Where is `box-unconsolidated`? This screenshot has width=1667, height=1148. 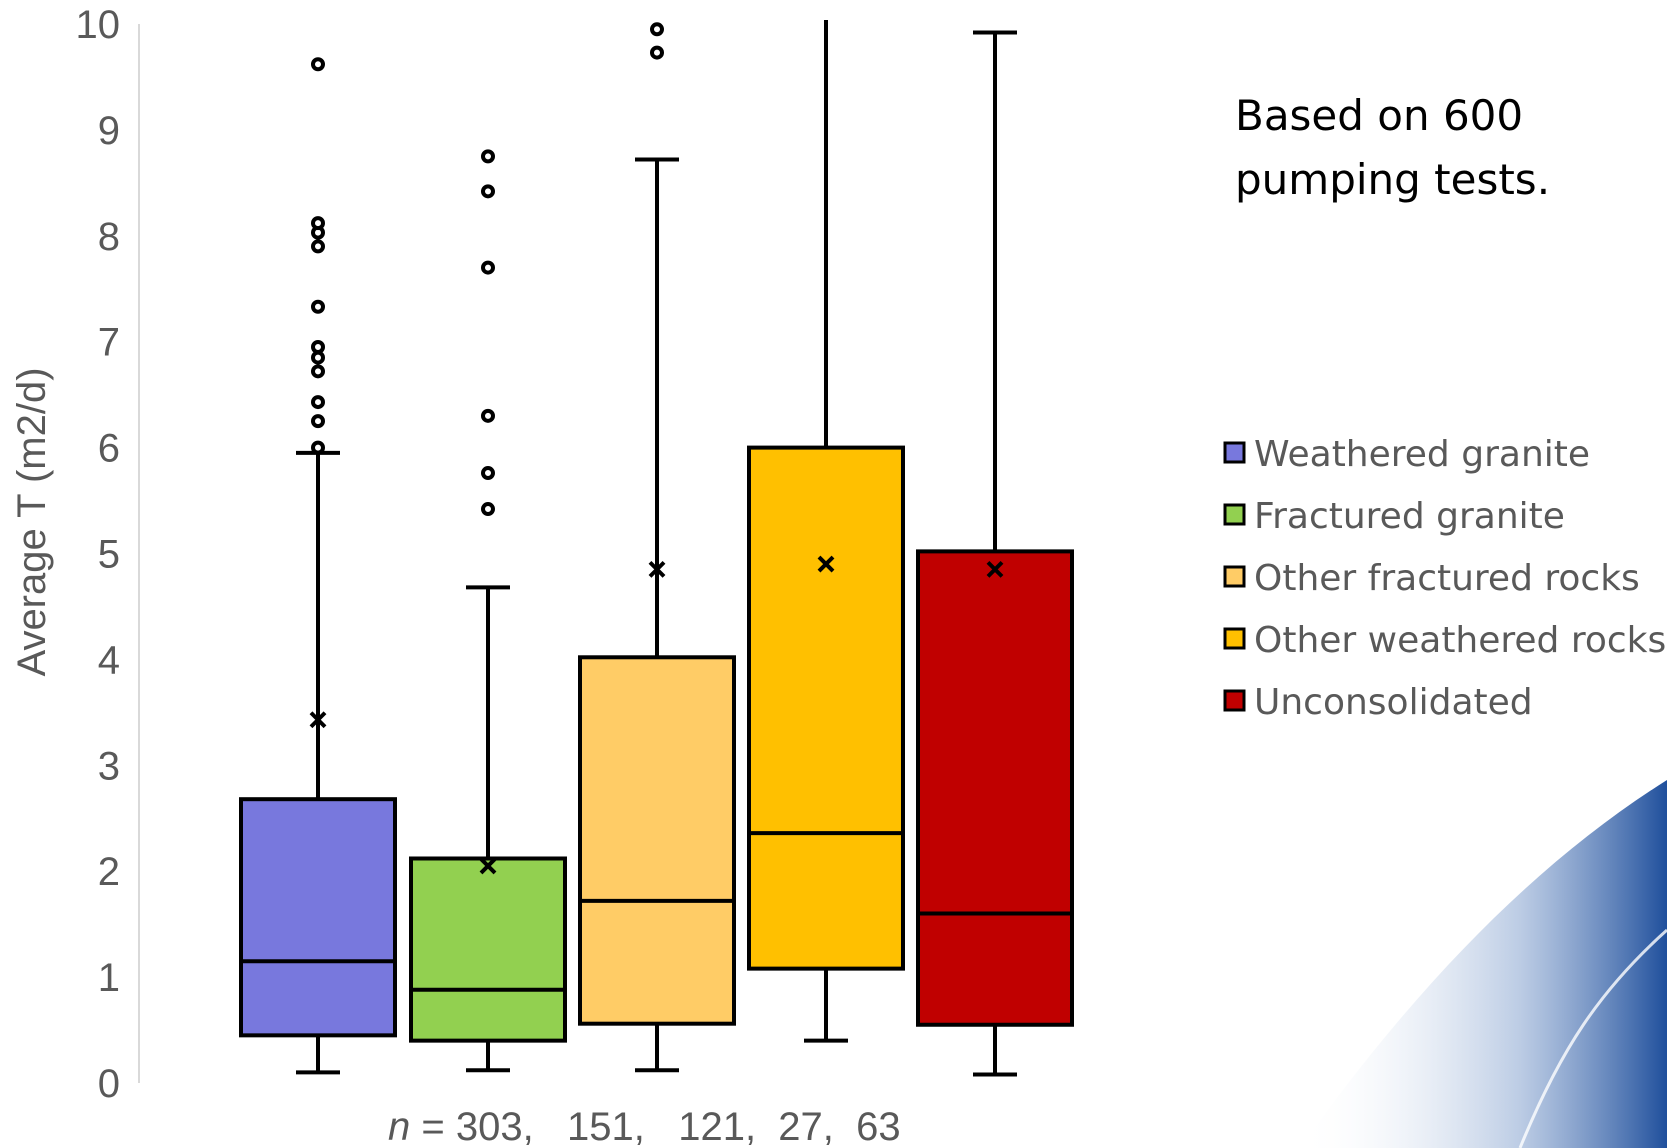 box-unconsolidated is located at coordinates (995, 553).